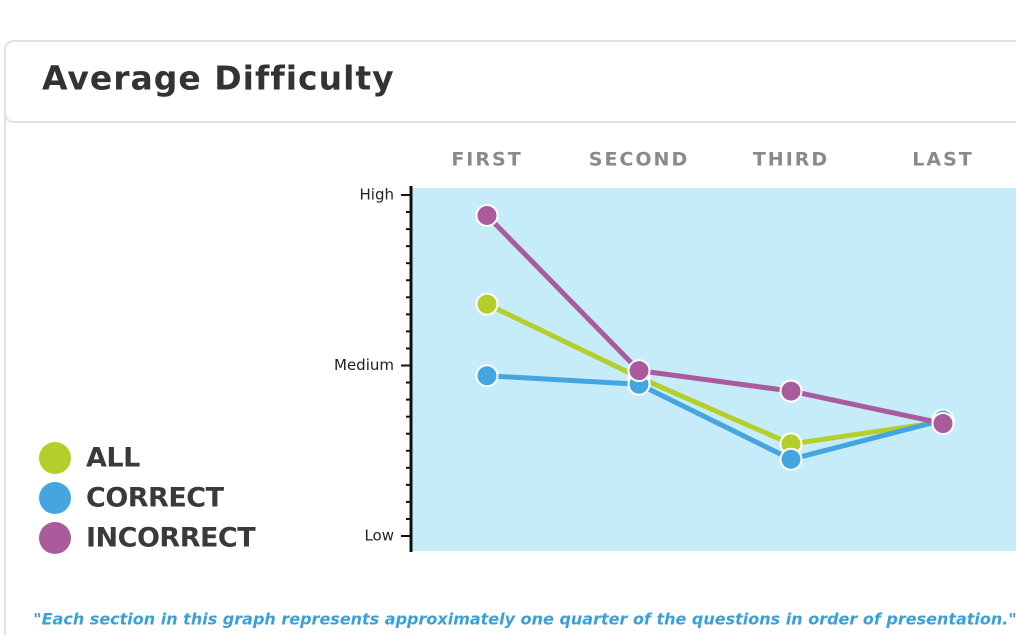  What do you see at coordinates (510, 117) in the screenshot?
I see `header-border` at bounding box center [510, 117].